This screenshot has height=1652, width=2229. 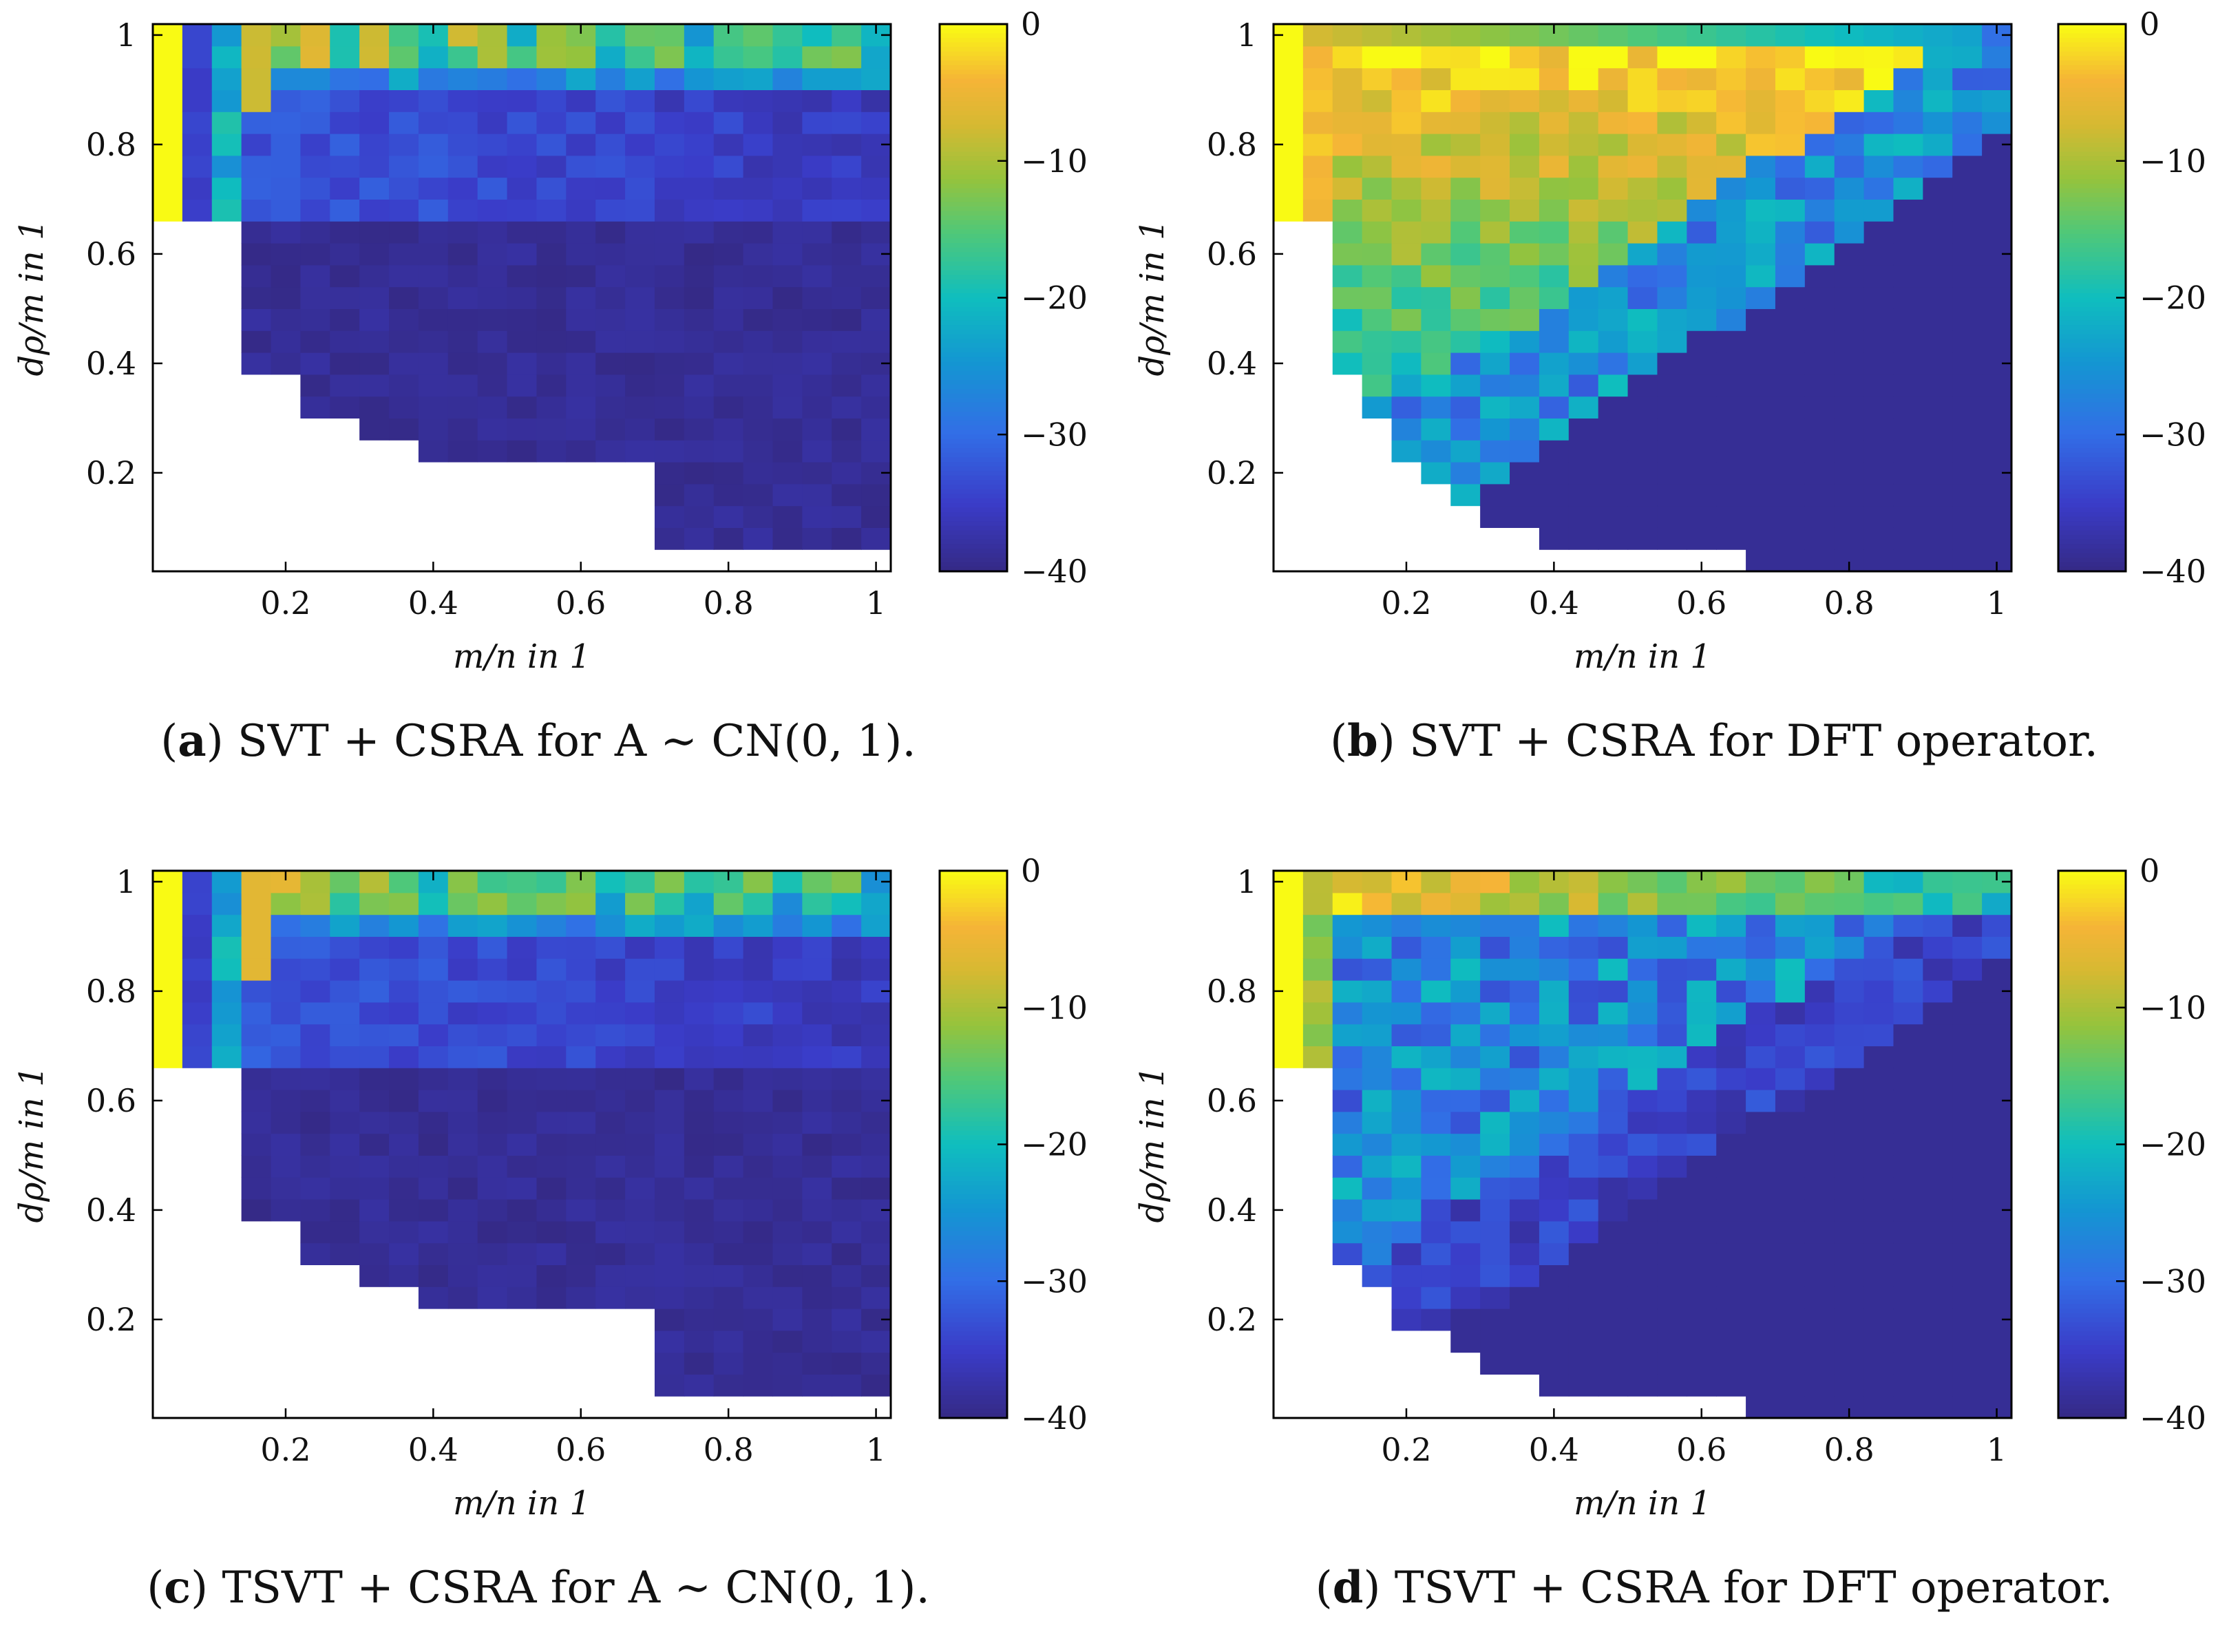 What do you see at coordinates (522, 657) in the screenshot?
I see `x-axis-label: m/n in 1` at bounding box center [522, 657].